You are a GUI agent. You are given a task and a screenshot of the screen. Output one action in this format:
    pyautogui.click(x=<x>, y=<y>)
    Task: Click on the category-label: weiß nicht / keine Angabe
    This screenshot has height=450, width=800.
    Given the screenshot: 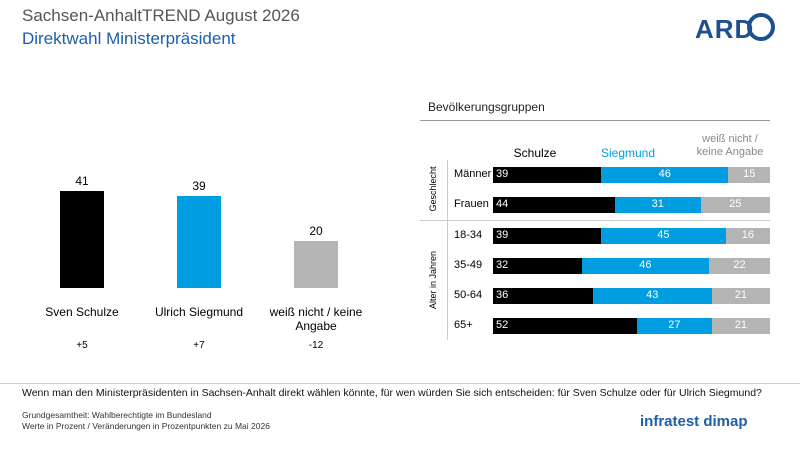 What is the action you would take?
    pyautogui.click(x=316, y=319)
    